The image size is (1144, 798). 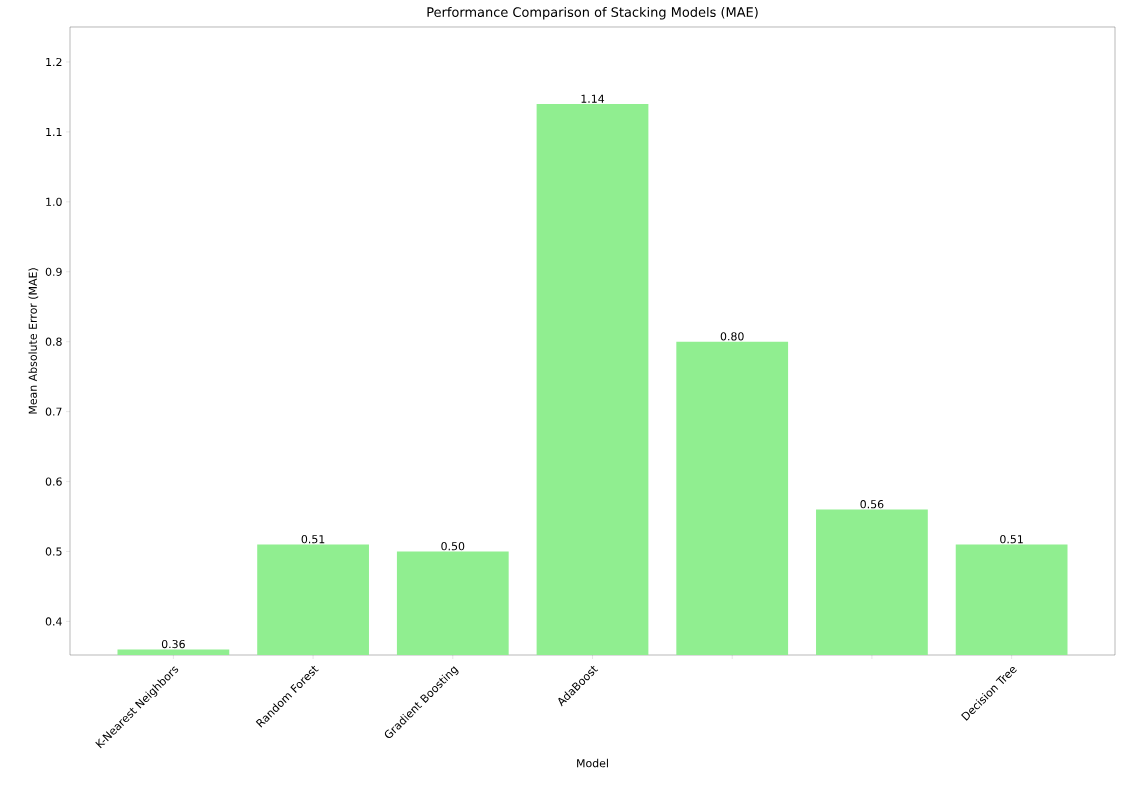 What do you see at coordinates (592, 763) in the screenshot?
I see `x-axis-title: Model` at bounding box center [592, 763].